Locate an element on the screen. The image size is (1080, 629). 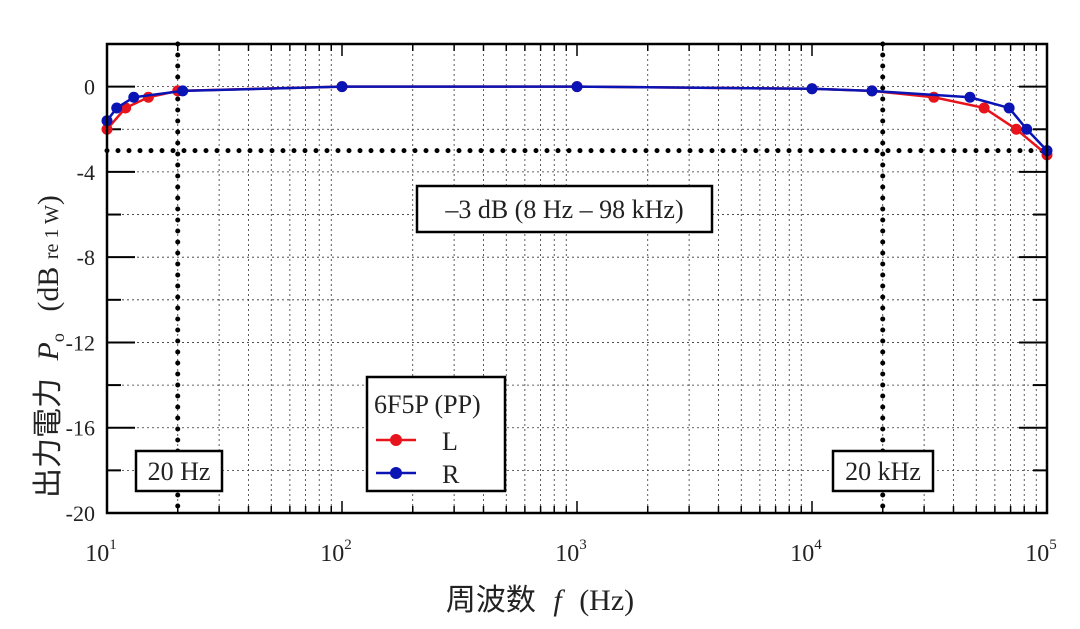
y-tick-label: -8 is located at coordinates (86, 257).